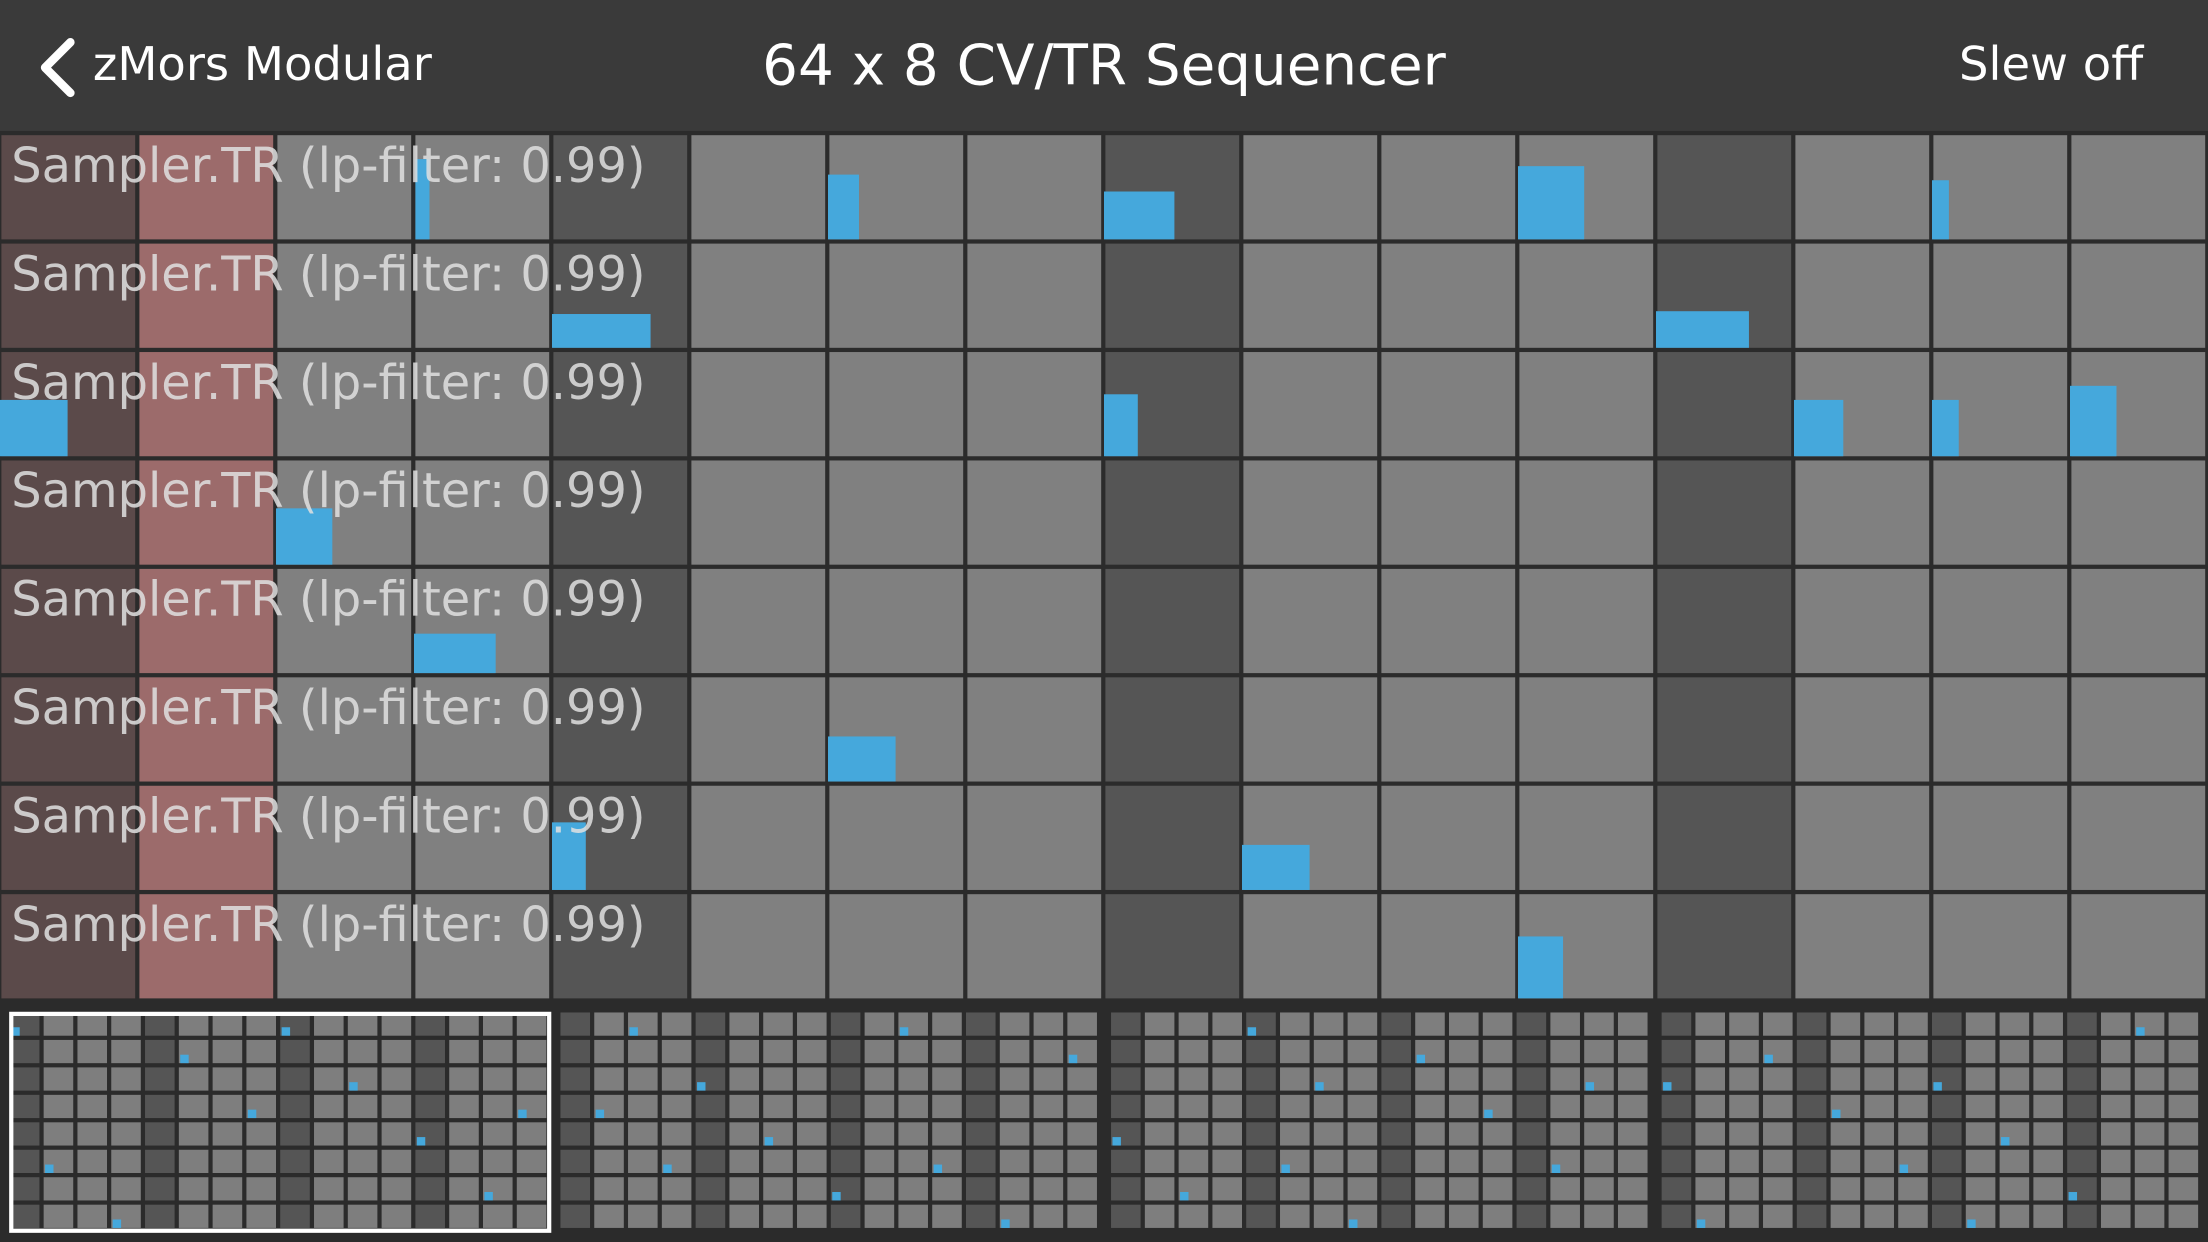 The width and height of the screenshot is (2208, 1242). Describe the element at coordinates (2051, 64) in the screenshot. I see `slew-button: Slew off` at that location.